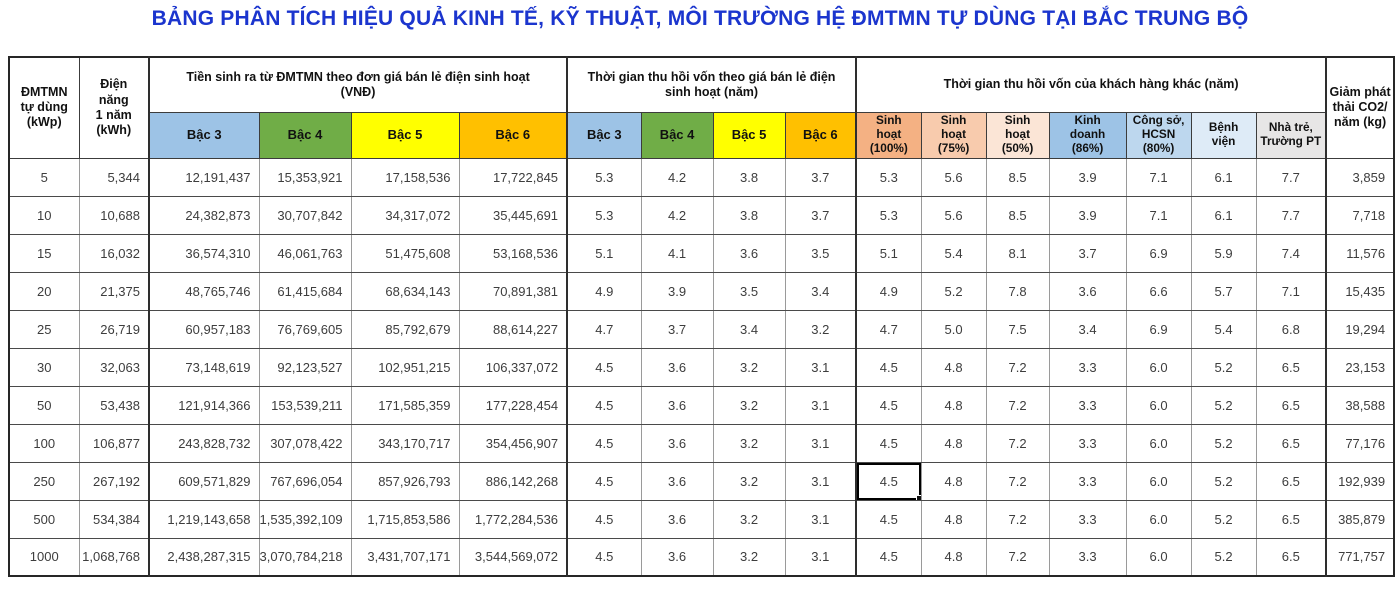 Image resolution: width=1400 pixels, height=591 pixels. Describe the element at coordinates (1017, 253) in the screenshot. I see `cell: 8.1` at that location.